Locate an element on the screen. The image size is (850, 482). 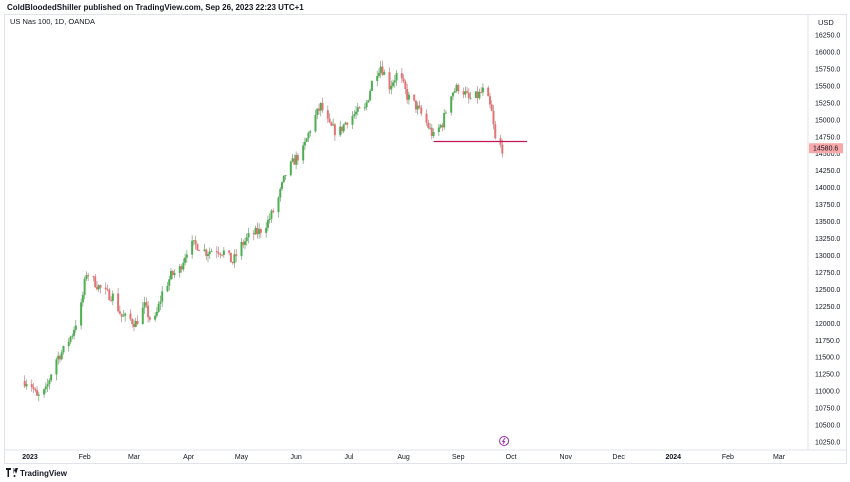
x-tick-label: Oct is located at coordinates (511, 457).